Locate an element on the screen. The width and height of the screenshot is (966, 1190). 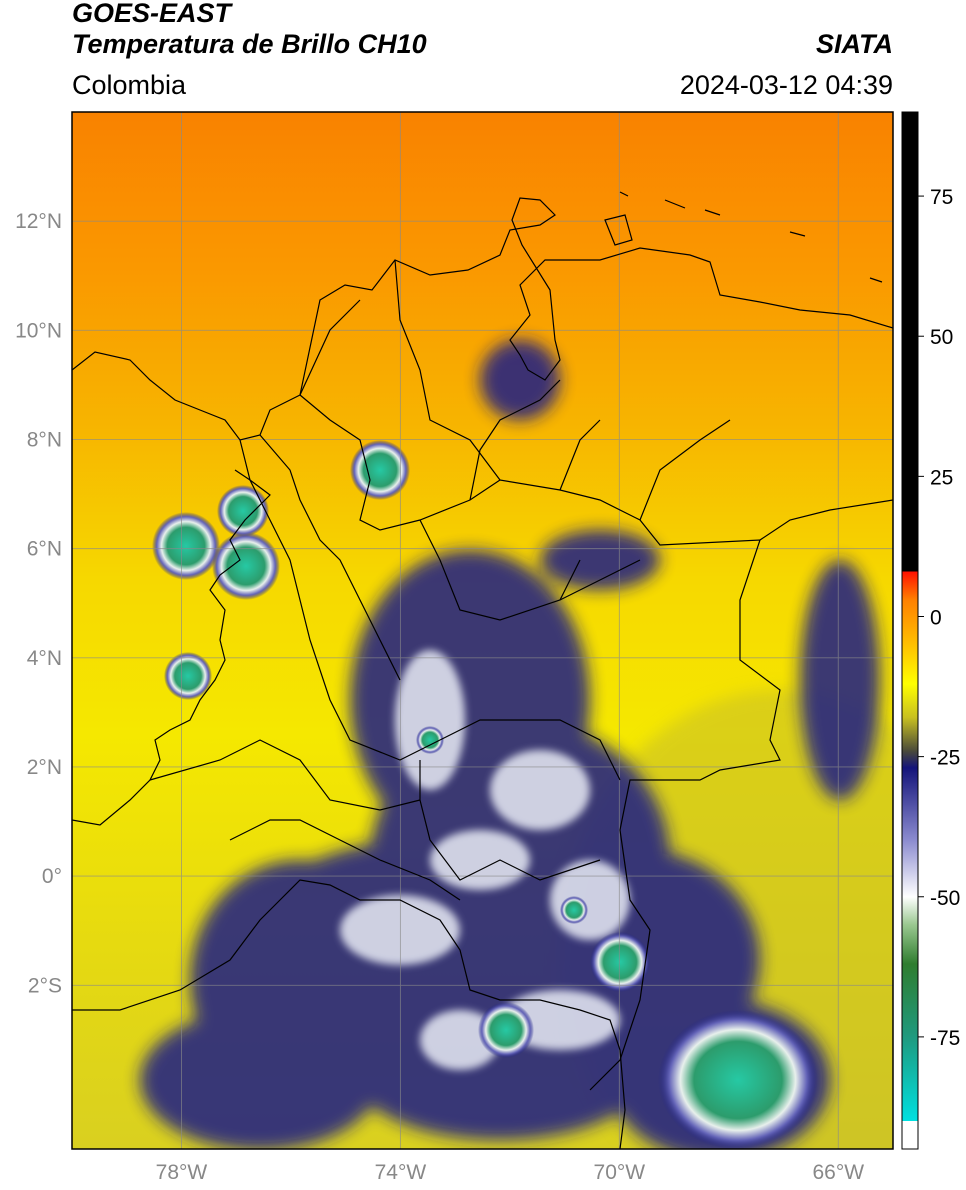
colorbar-tick-label: -50 is located at coordinates (945, 898).